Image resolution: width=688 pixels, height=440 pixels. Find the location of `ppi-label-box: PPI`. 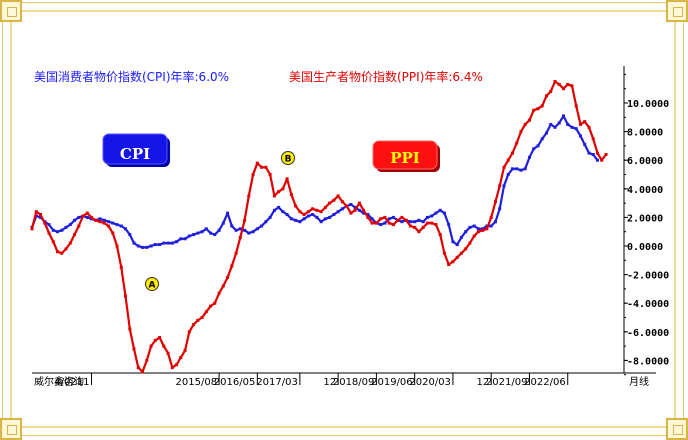

ppi-label-box: PPI is located at coordinates (406, 156).